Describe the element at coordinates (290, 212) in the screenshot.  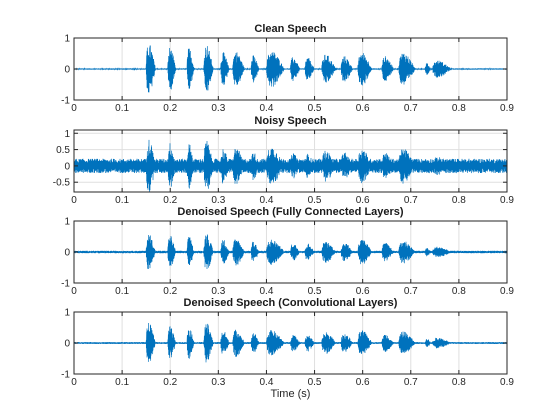
I see `subplot-title: Denoised Speech (Fully Connected Layers)` at that location.